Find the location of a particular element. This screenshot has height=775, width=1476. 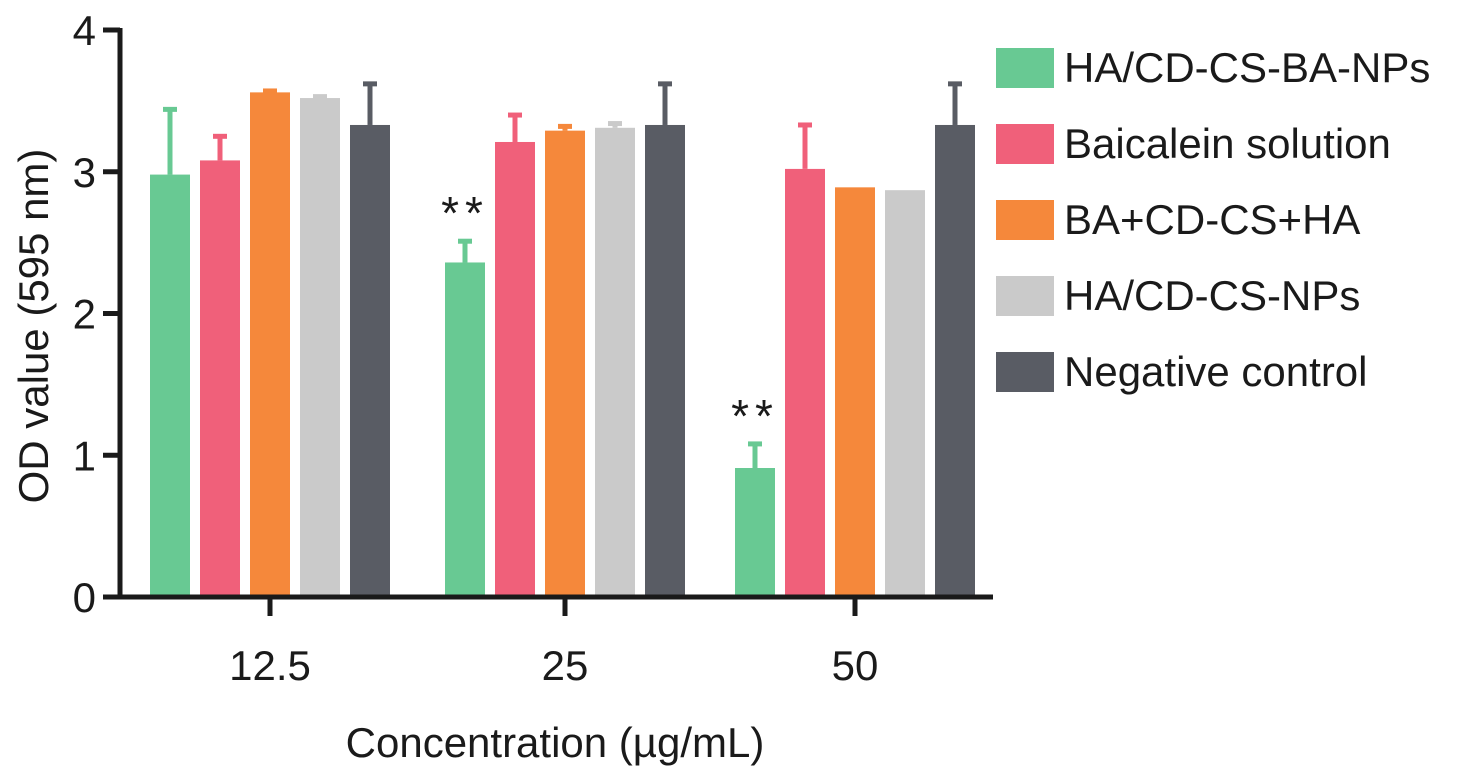

legend-label: Baicalein solution is located at coordinates (1227, 143).